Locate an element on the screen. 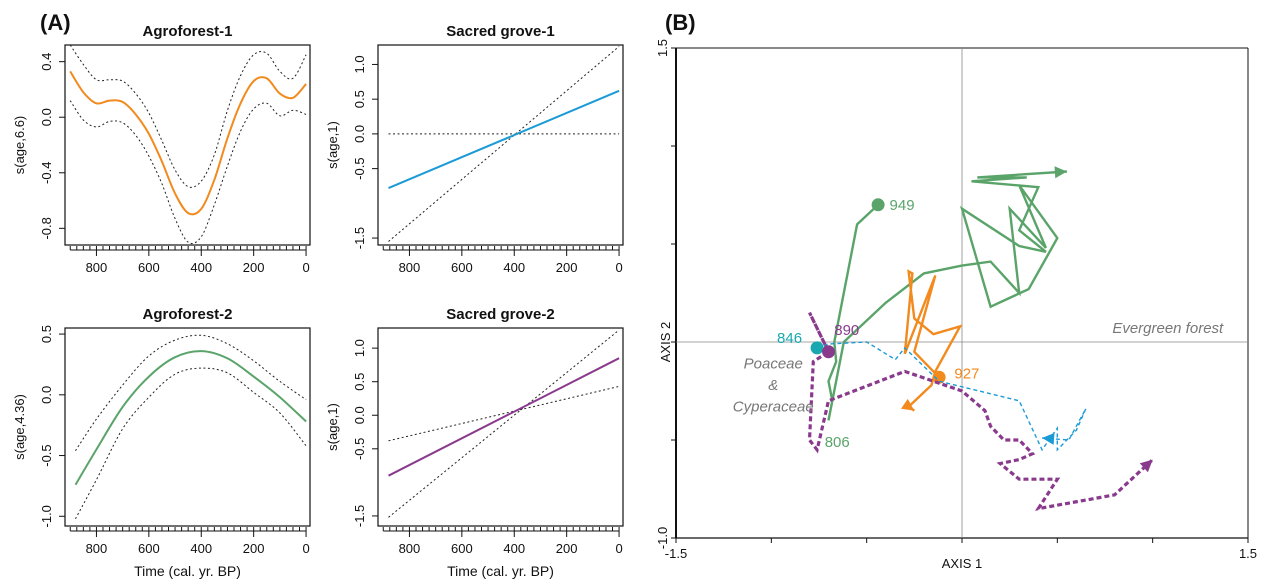 Image resolution: width=1268 pixels, height=584 pixels. point-label: 927 is located at coordinates (966, 373).